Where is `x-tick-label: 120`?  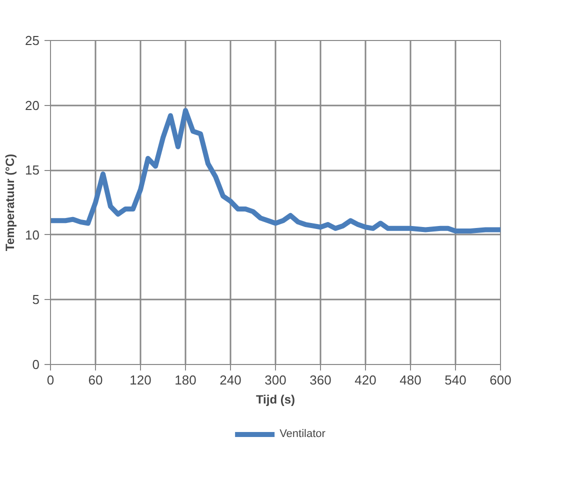 x-tick-label: 120 is located at coordinates (141, 380).